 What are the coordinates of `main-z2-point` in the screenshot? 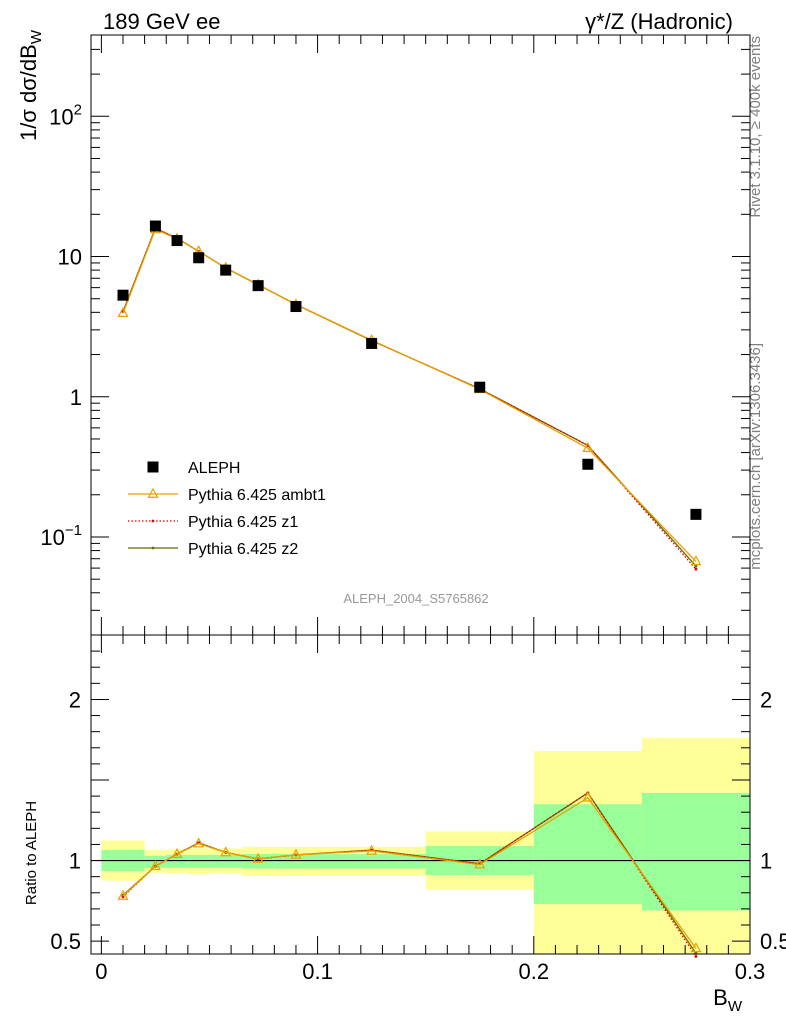 It's located at (696, 566).